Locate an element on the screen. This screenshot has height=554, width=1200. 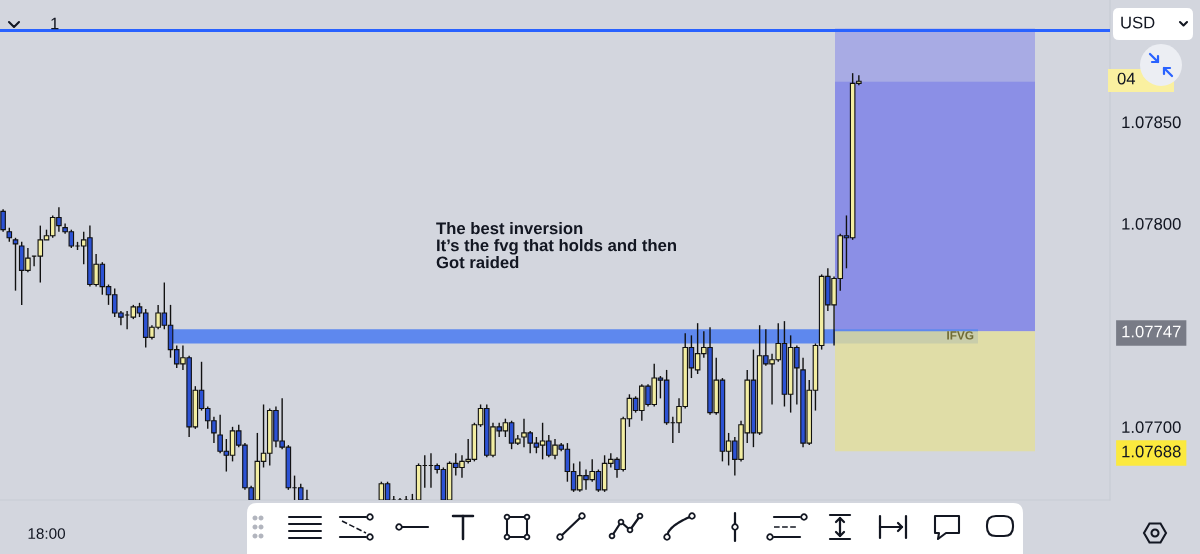
text: 04 is located at coordinates (1126, 78).